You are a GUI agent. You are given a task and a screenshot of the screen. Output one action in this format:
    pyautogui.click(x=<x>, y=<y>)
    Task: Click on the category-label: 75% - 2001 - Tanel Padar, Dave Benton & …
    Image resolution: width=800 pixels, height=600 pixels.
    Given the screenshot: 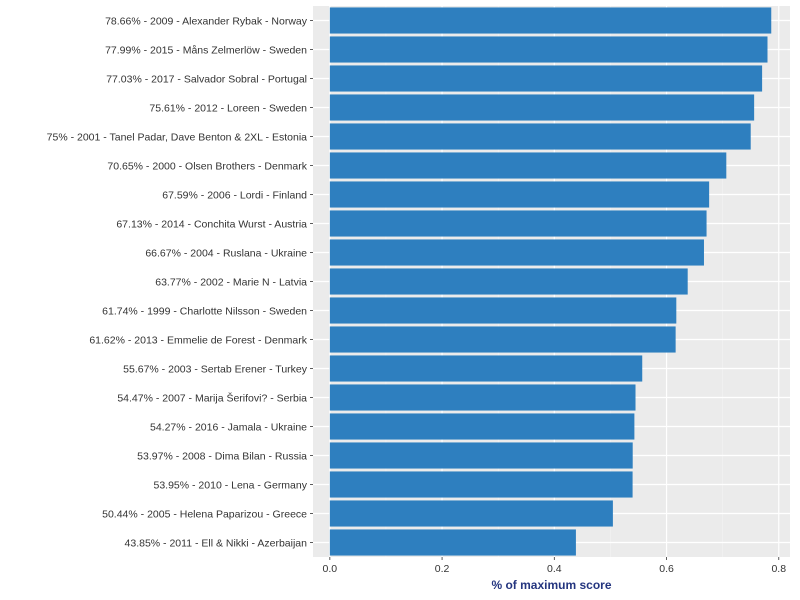 What is the action you would take?
    pyautogui.click(x=177, y=137)
    